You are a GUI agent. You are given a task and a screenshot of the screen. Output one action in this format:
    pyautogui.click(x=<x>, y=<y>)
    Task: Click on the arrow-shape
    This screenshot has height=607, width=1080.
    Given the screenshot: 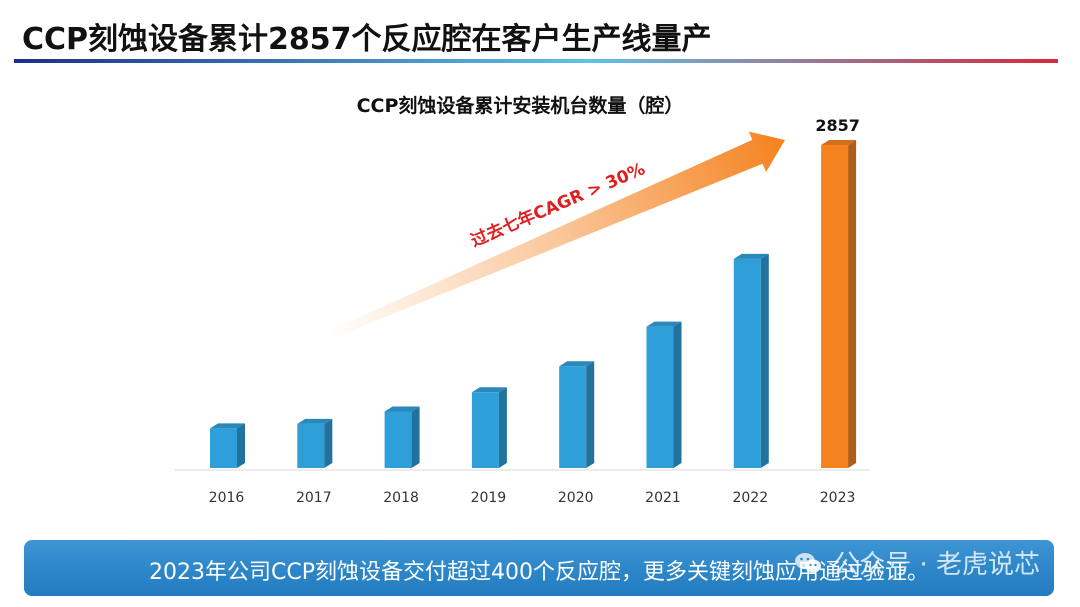 What is the action you would take?
    pyautogui.click(x=556, y=235)
    